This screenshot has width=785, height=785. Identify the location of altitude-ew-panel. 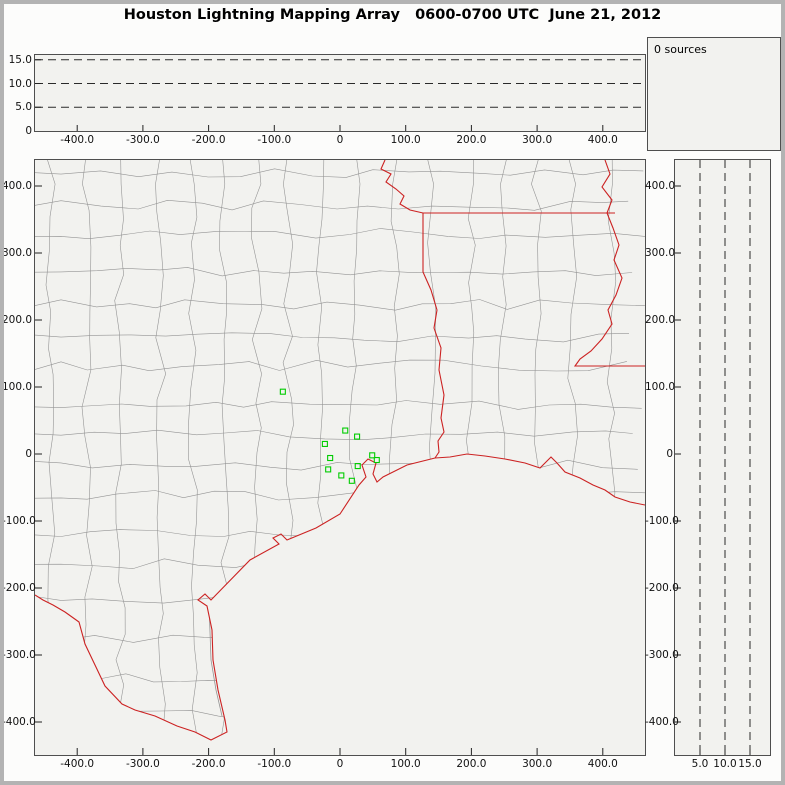
(340, 93).